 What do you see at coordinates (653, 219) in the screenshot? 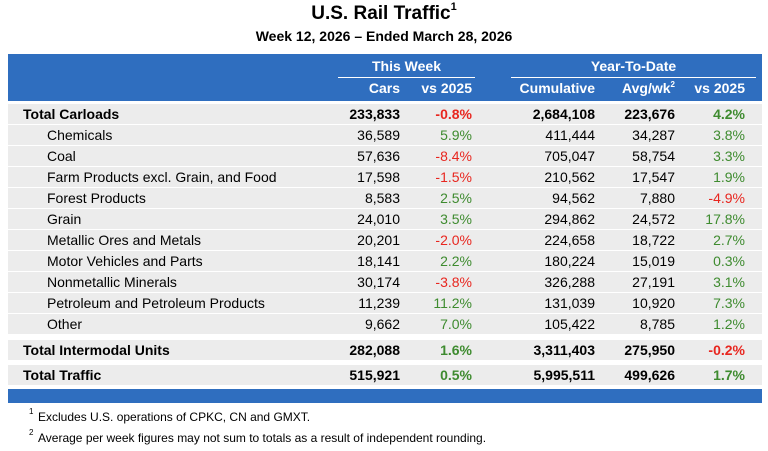
I see `avg-week-cell: 24,572` at bounding box center [653, 219].